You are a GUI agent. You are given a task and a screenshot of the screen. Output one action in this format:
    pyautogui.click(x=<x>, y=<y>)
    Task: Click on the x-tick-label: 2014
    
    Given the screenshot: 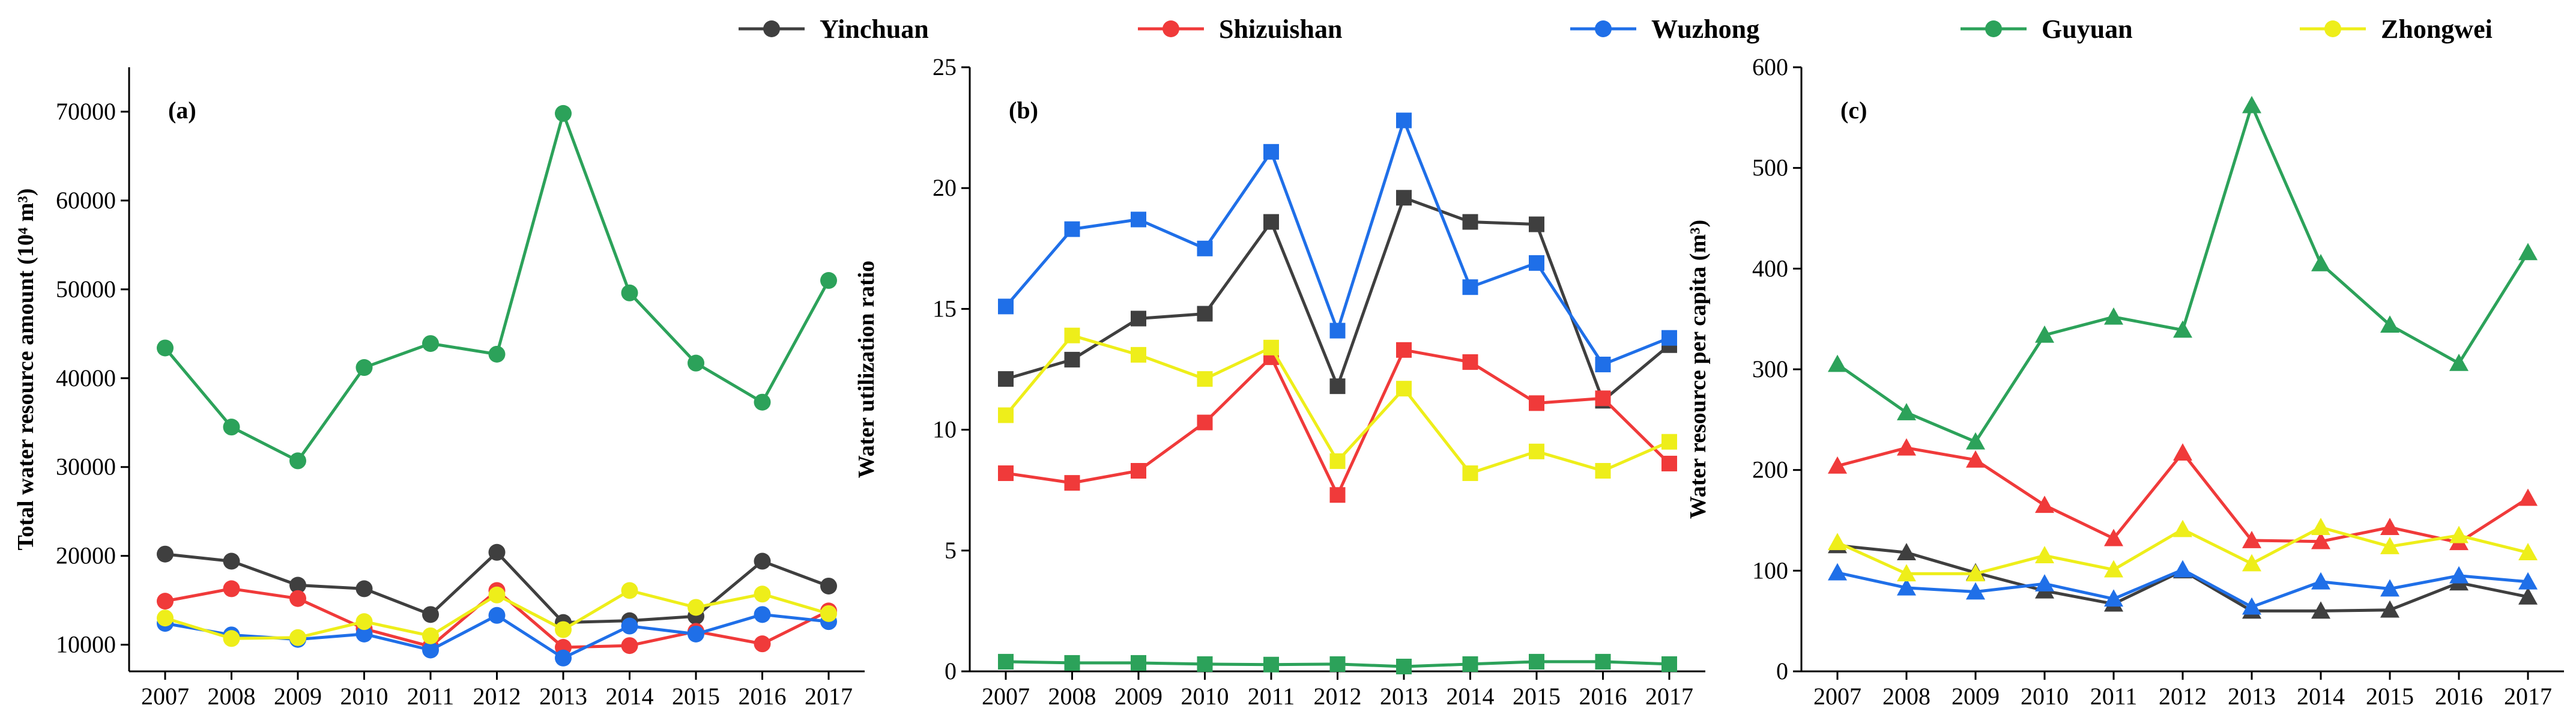 What is the action you would take?
    pyautogui.click(x=1471, y=696)
    